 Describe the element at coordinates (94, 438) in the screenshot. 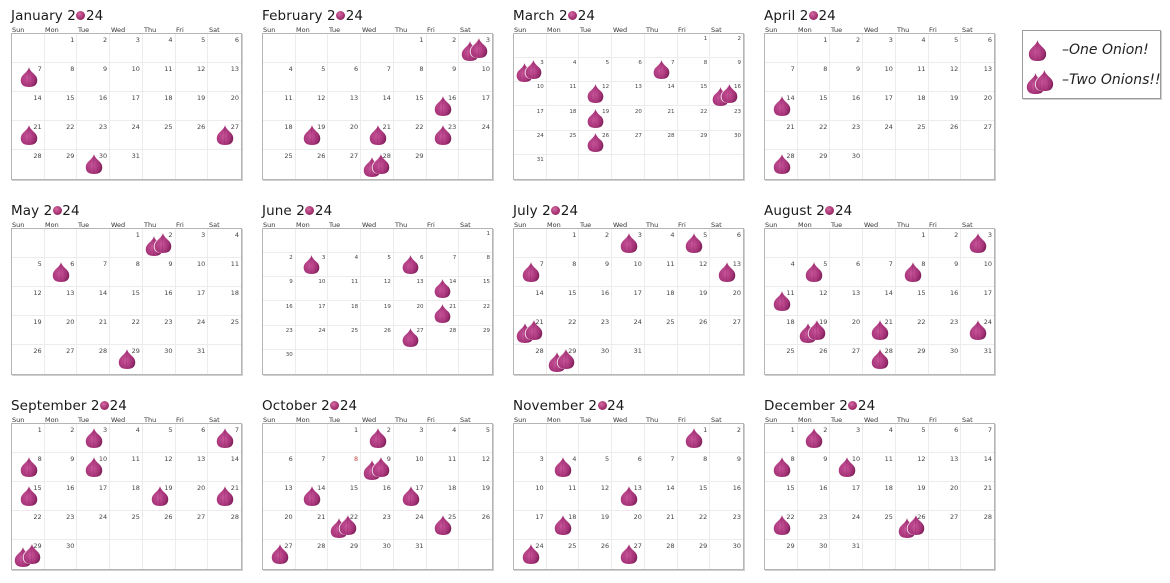

I see `day-cell: 3` at that location.